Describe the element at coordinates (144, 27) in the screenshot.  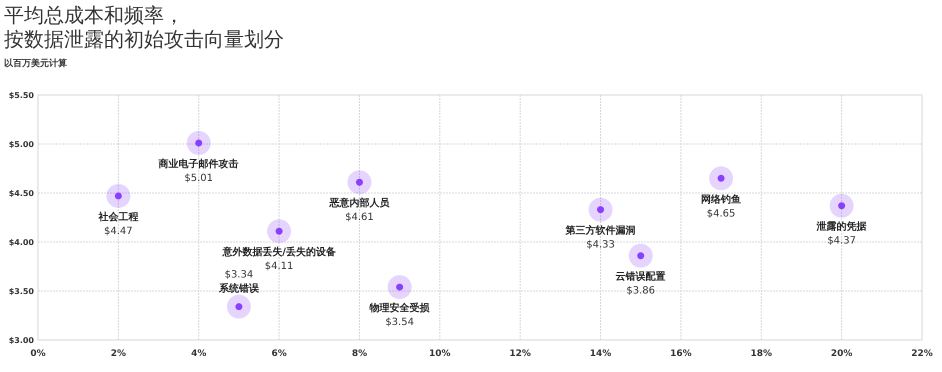
I see `chart-title: 平均总成本和频率，按数据泄露的初始攻击向量划分` at that location.